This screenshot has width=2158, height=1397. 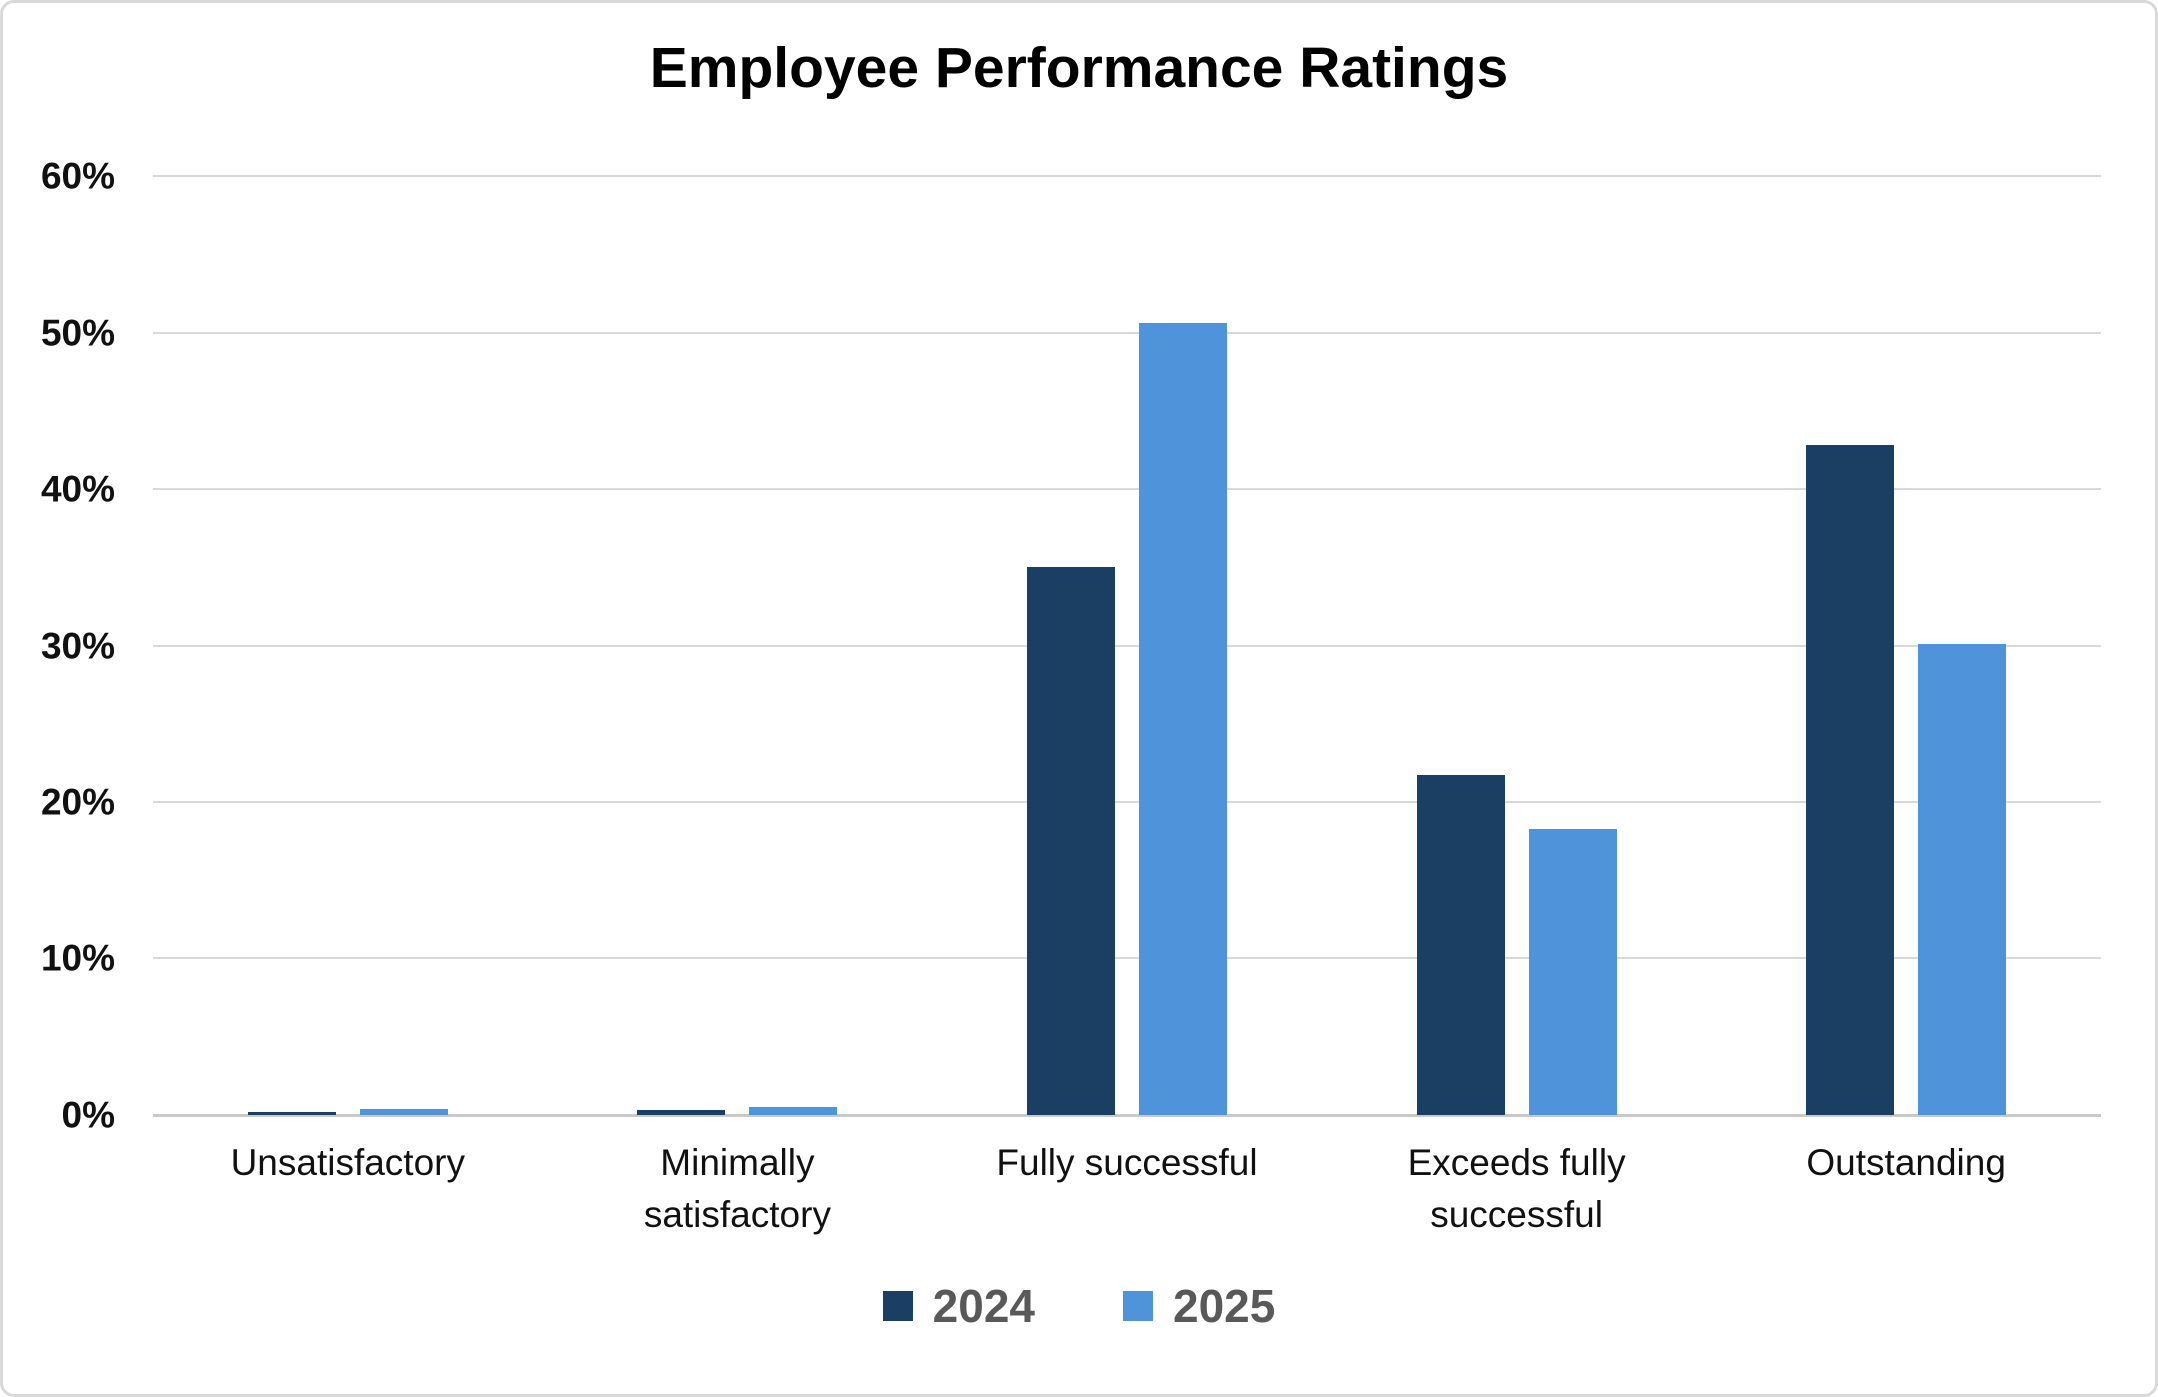 I want to click on legend-label-2025: 2025, so click(x=1224, y=1306).